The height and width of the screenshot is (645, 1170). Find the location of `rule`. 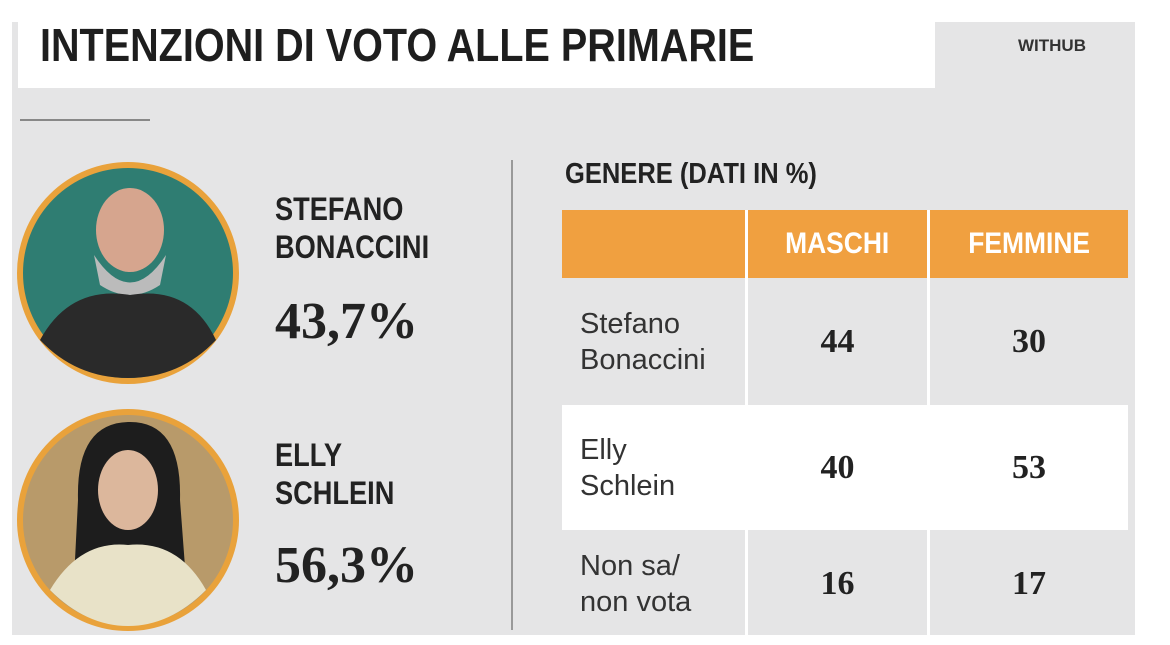

rule is located at coordinates (85, 120).